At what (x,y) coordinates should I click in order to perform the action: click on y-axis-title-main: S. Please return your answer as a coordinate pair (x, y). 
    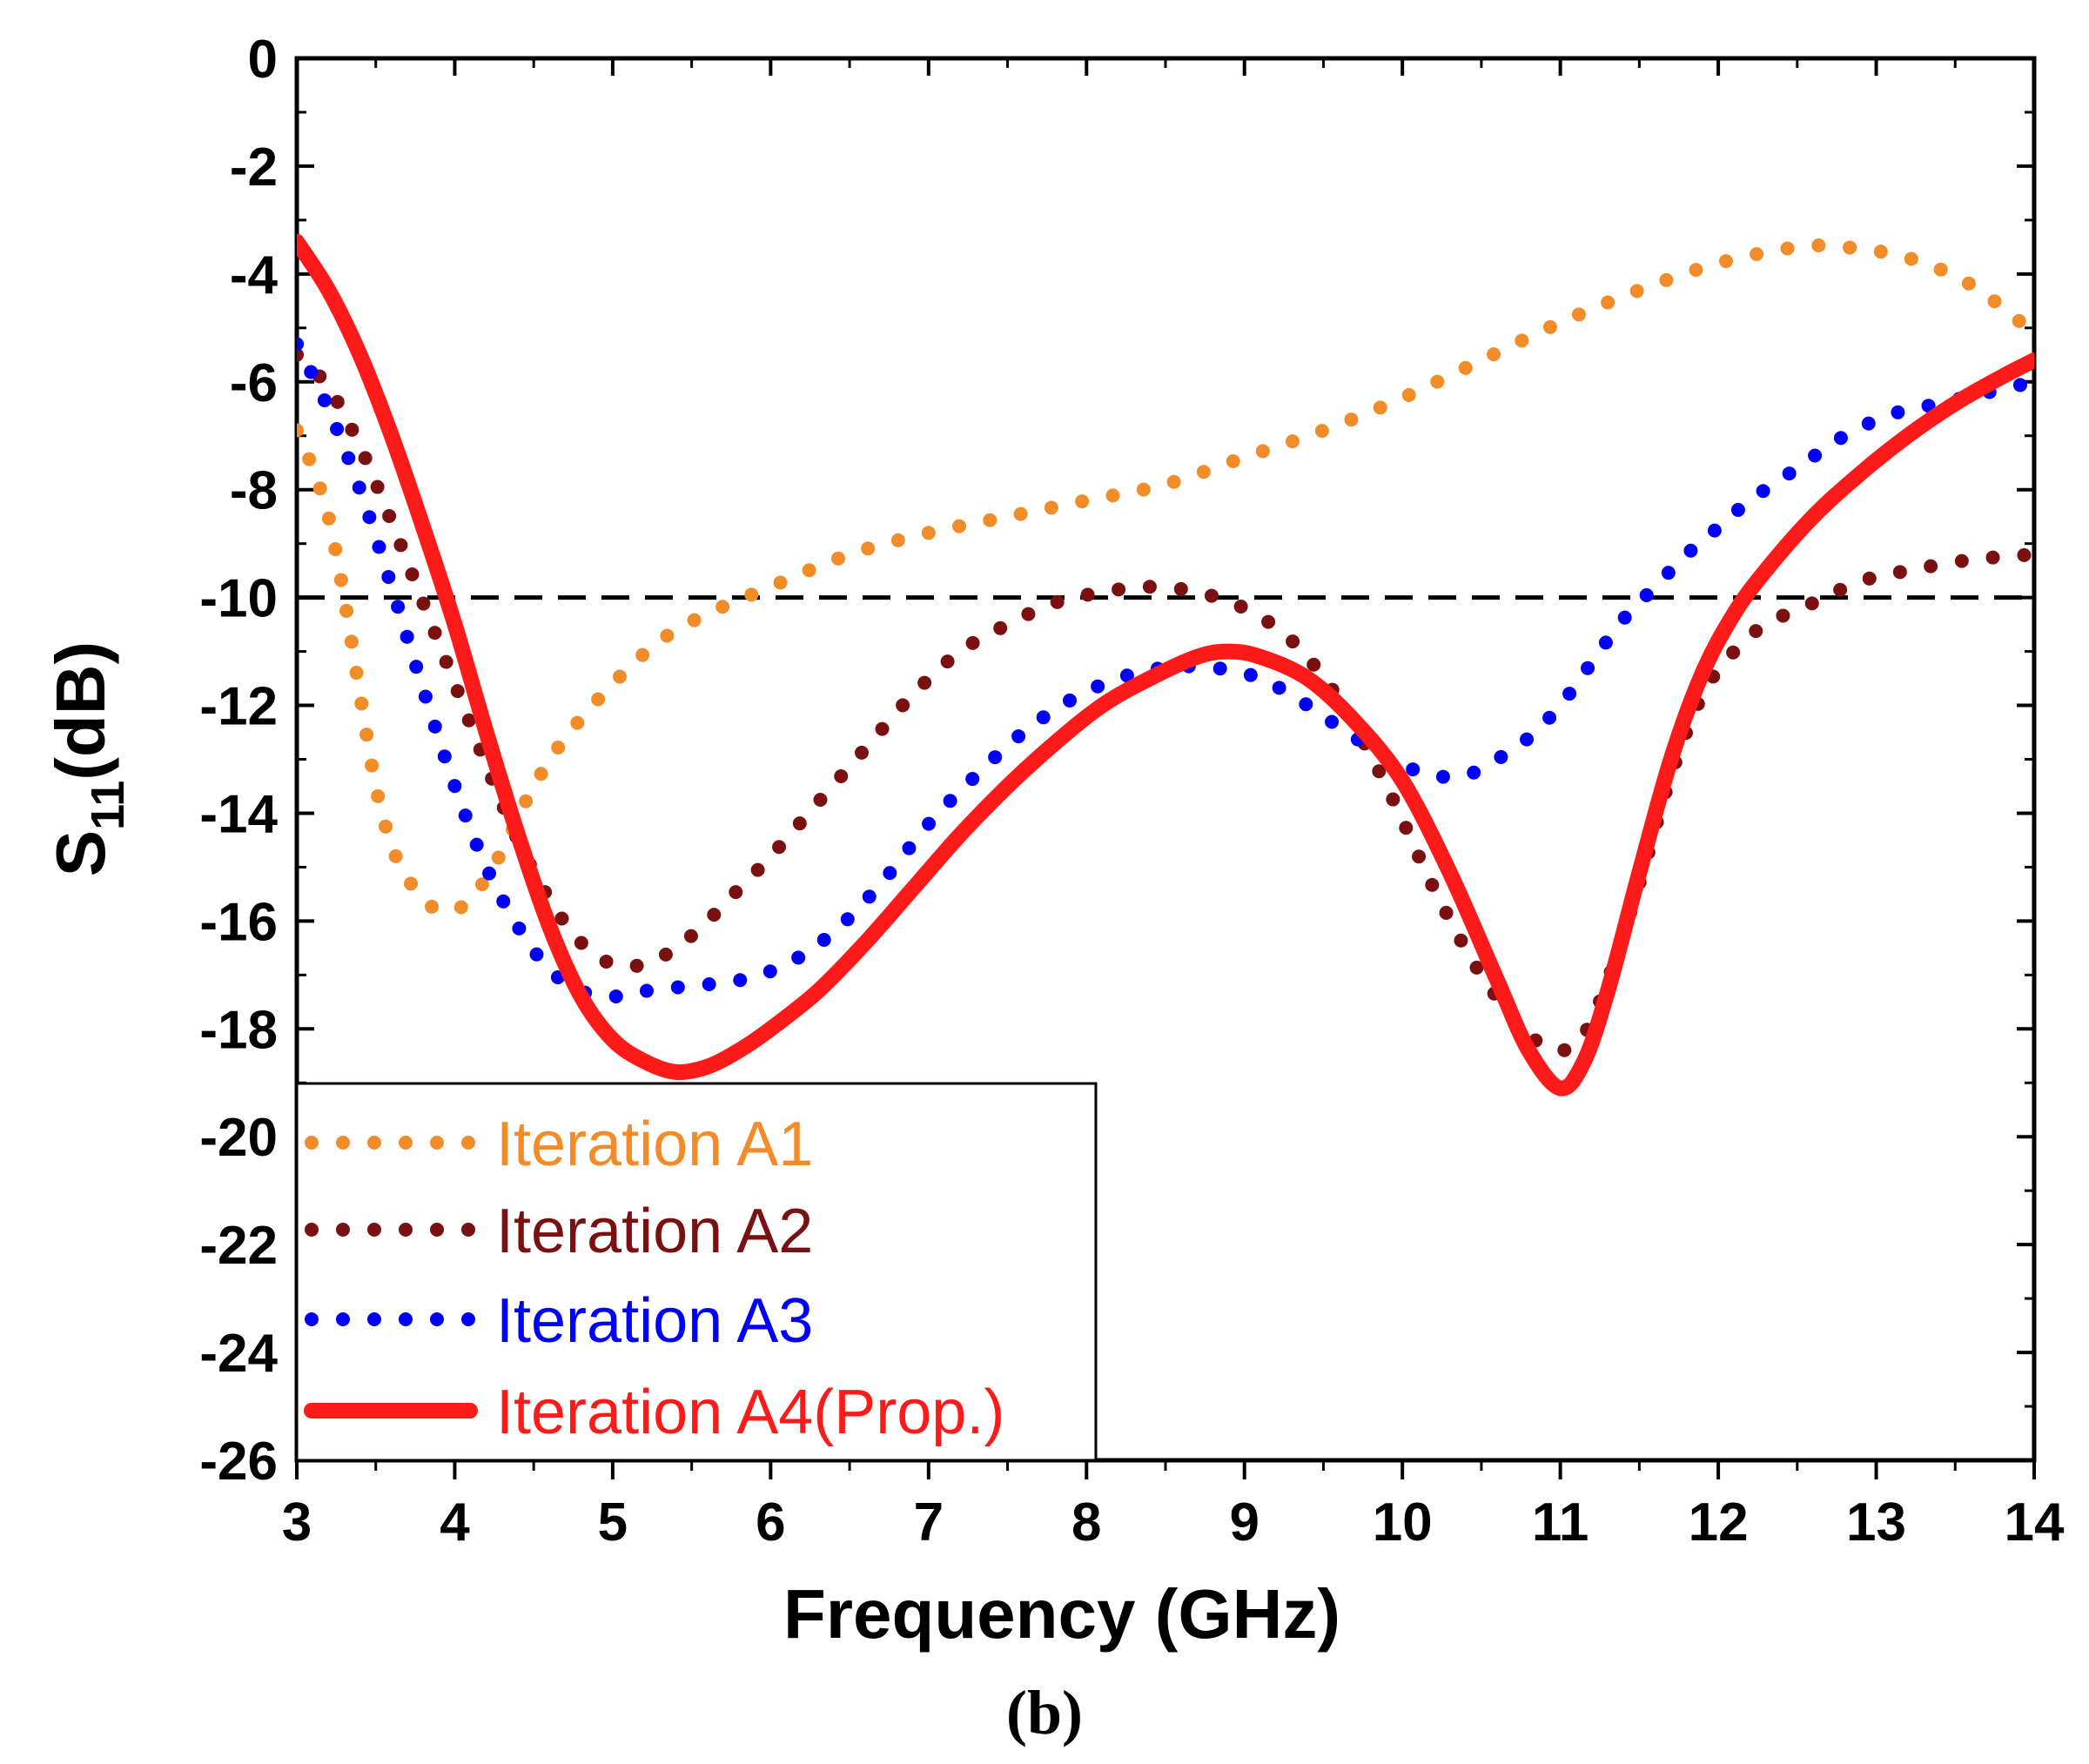
    Looking at the image, I should click on (80, 853).